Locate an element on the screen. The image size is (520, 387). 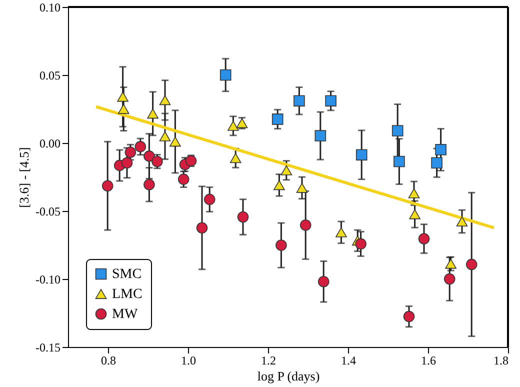
x-tick-label: 1.6 is located at coordinates (428, 361).